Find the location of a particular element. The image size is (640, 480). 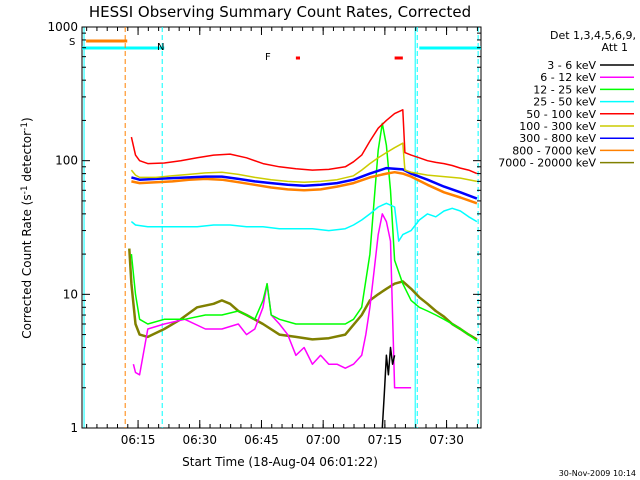

y-tick-label: 1000 is located at coordinates (62, 27).